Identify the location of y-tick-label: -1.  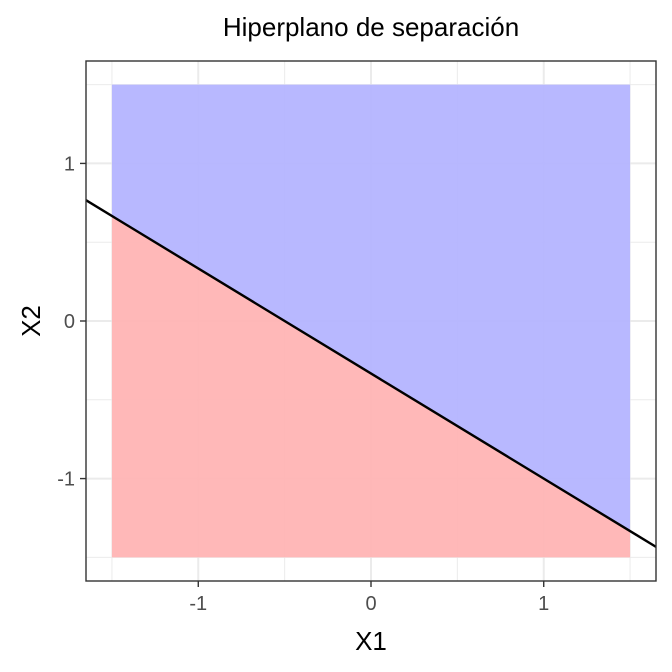
(66, 480).